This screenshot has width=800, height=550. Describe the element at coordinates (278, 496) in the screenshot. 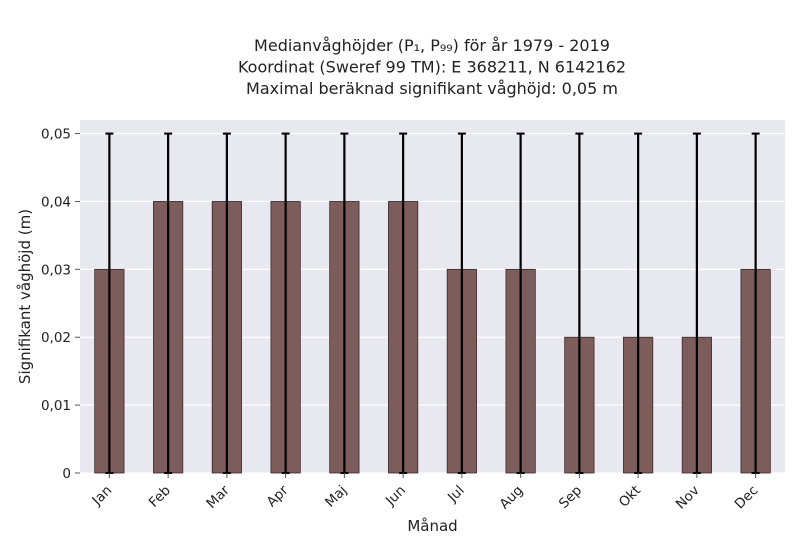

I see `x-tick-label-apr: Apr` at that location.